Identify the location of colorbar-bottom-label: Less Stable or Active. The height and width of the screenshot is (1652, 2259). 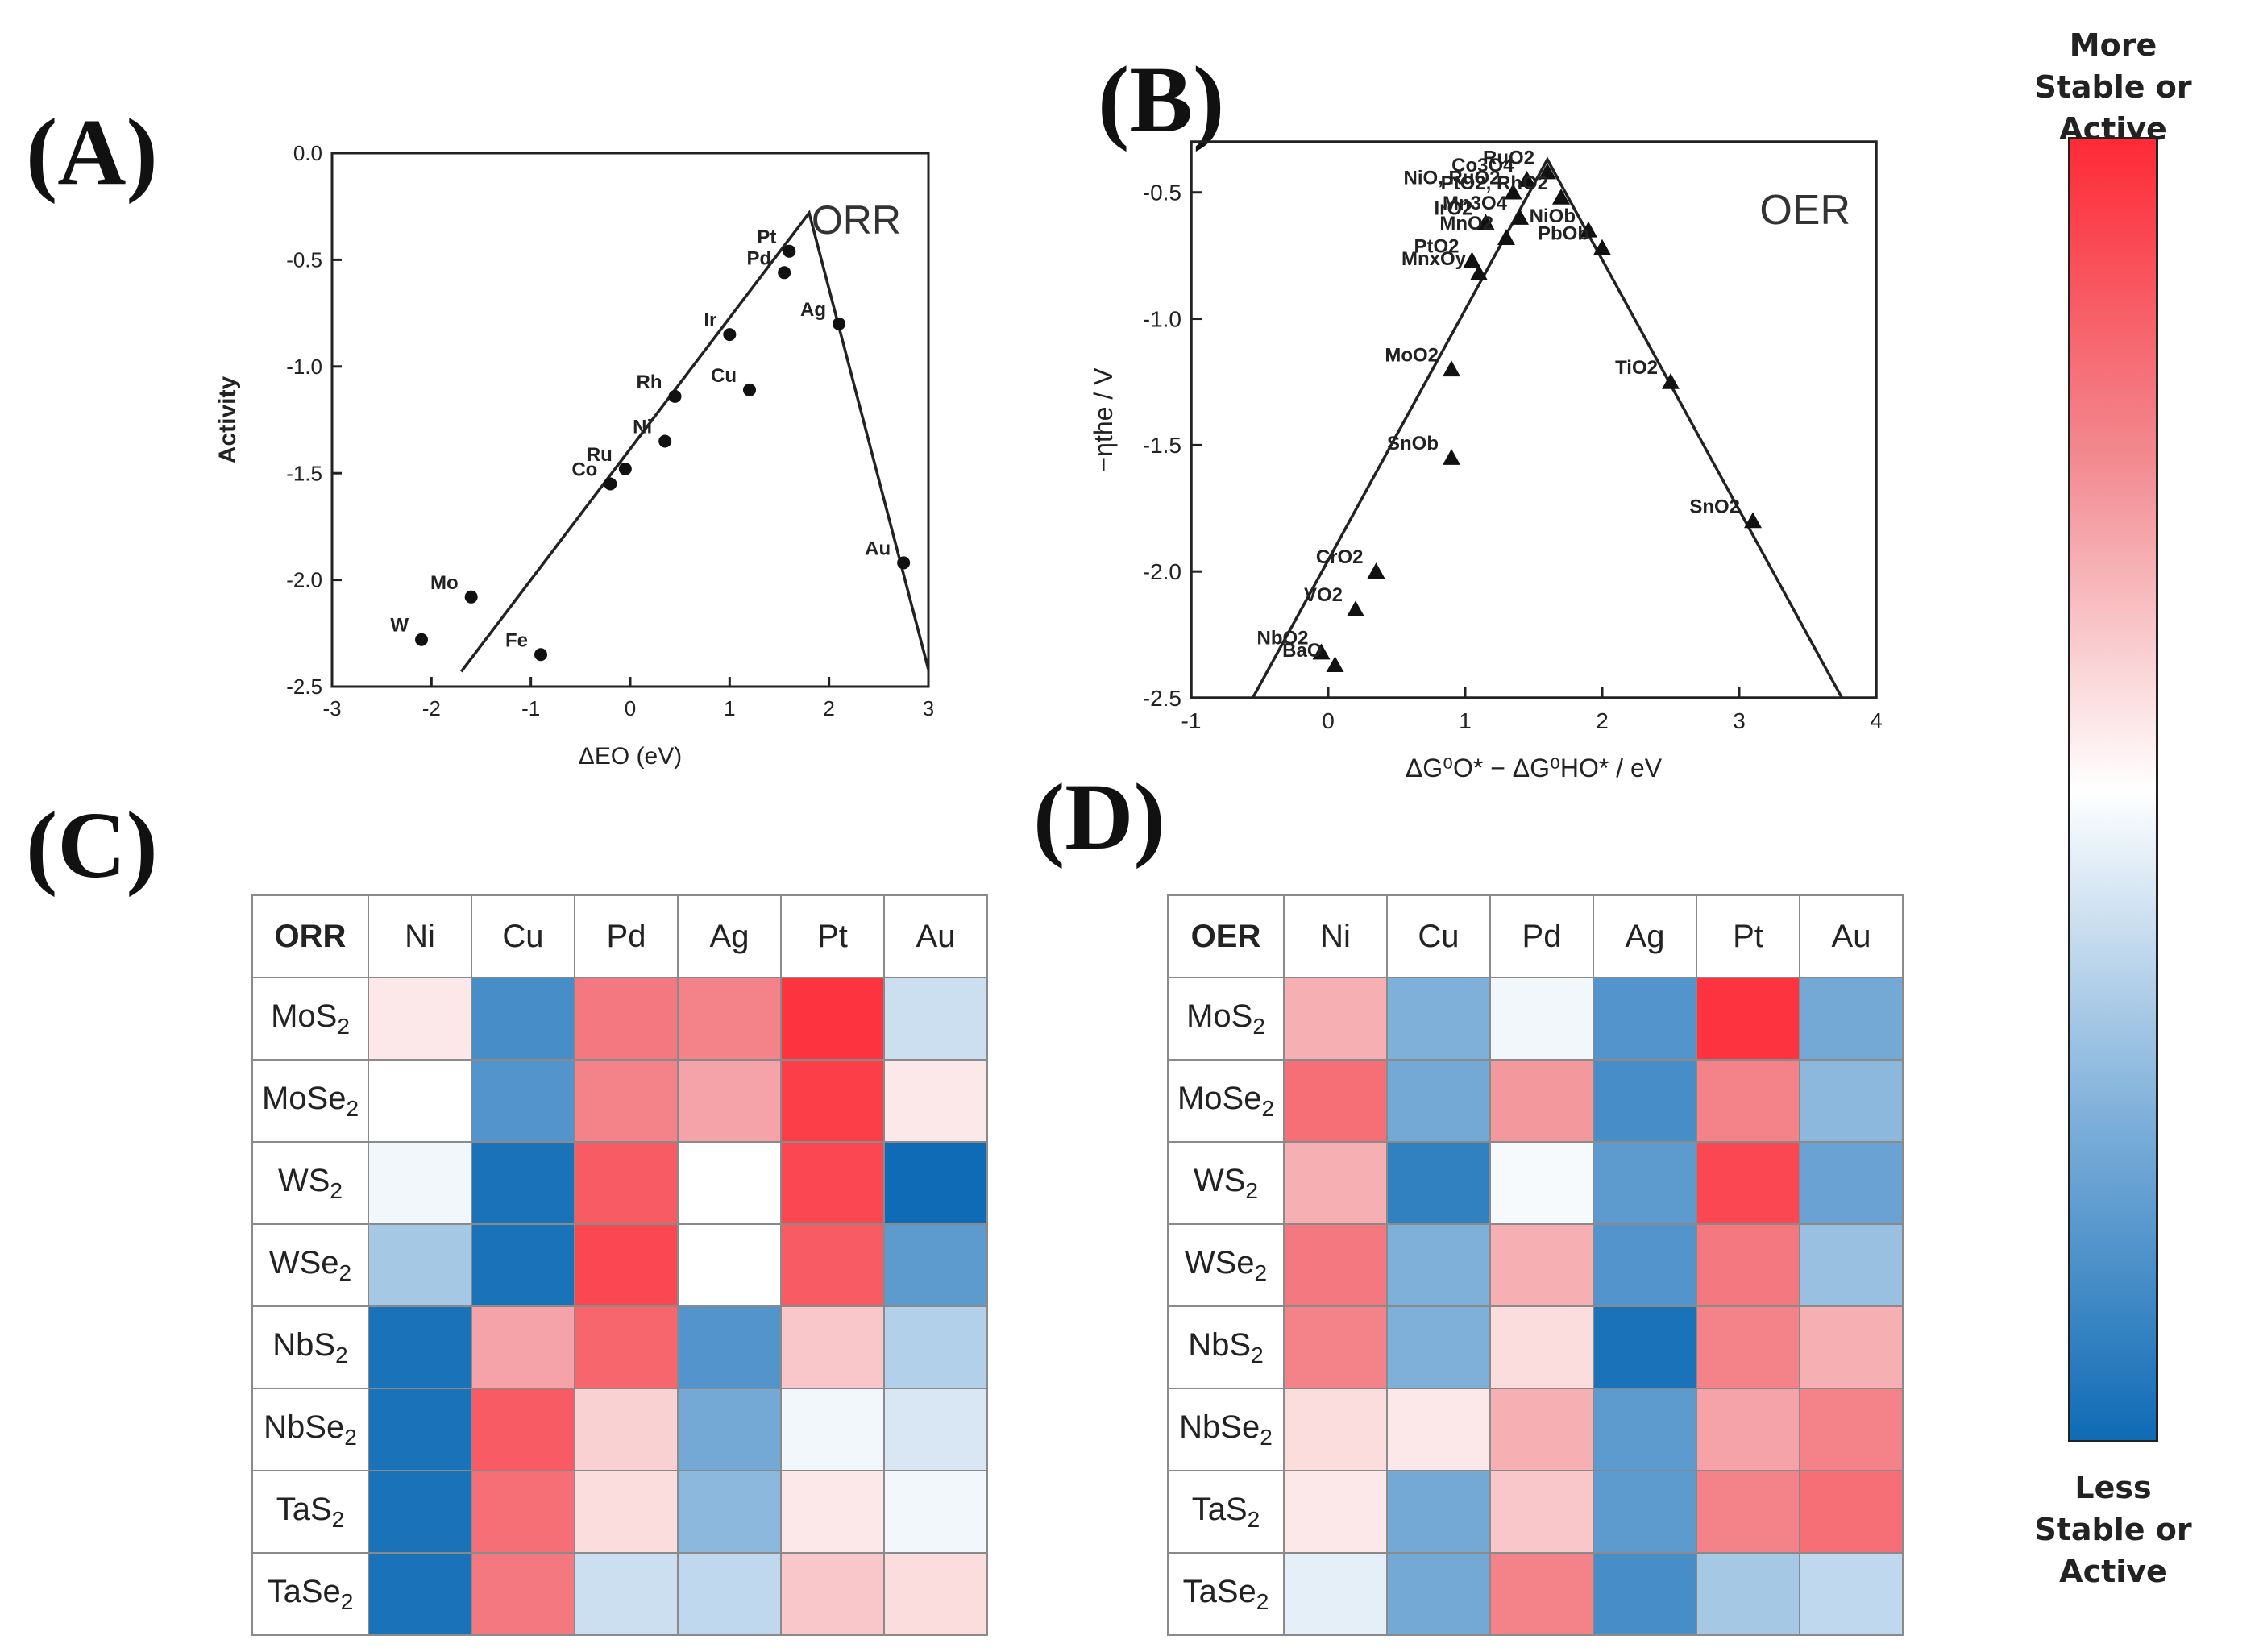
(2113, 1529).